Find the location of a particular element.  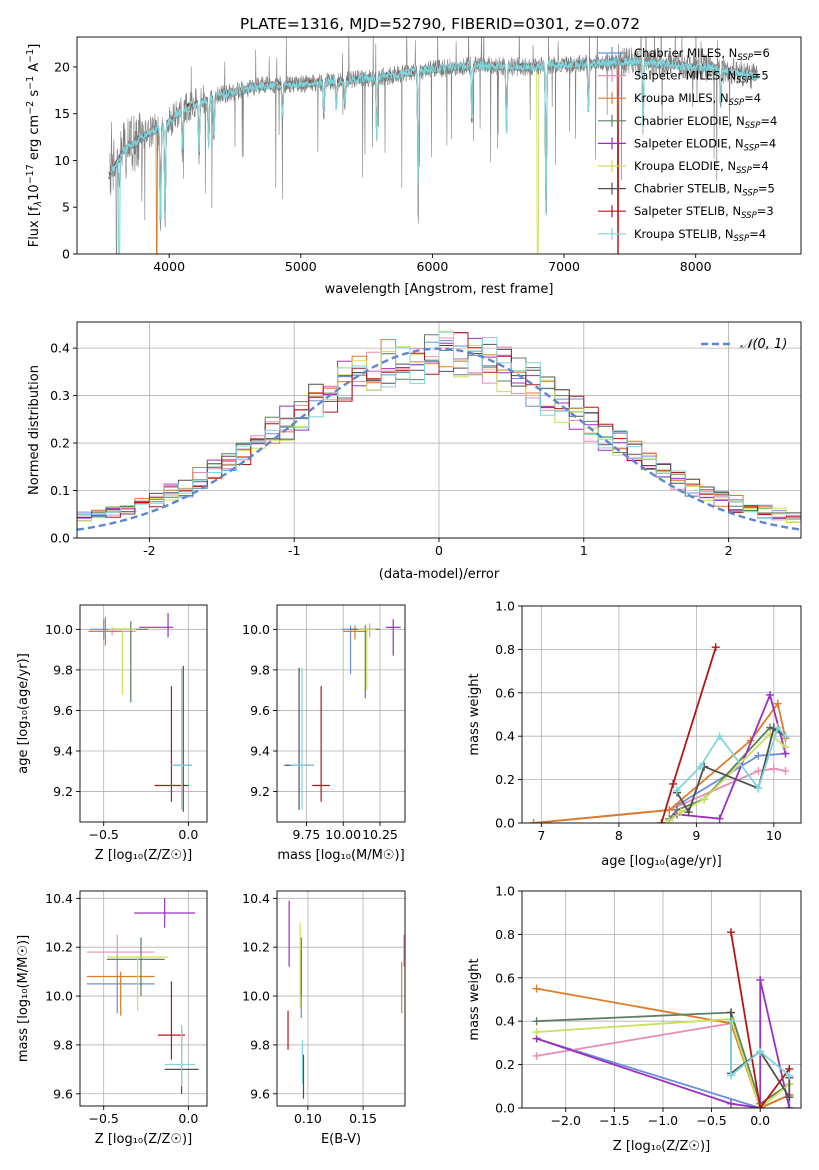

legend-label-value: =5 is located at coordinates (766, 189).